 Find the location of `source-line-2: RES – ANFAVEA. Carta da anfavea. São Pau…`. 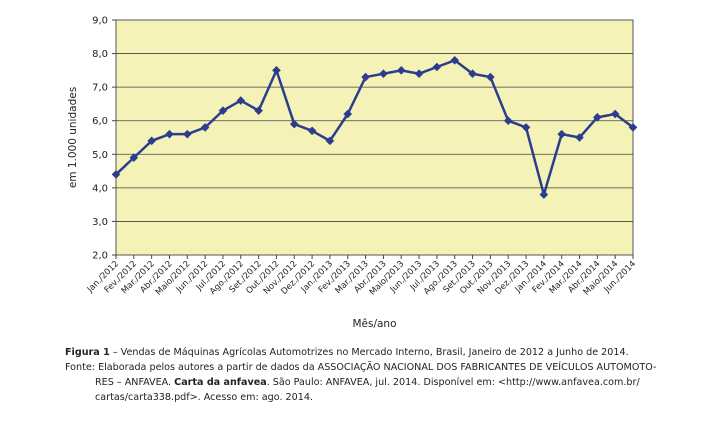

source-line-2: RES – ANFAVEA. Carta da anfavea. São Pau… is located at coordinates (367, 383).